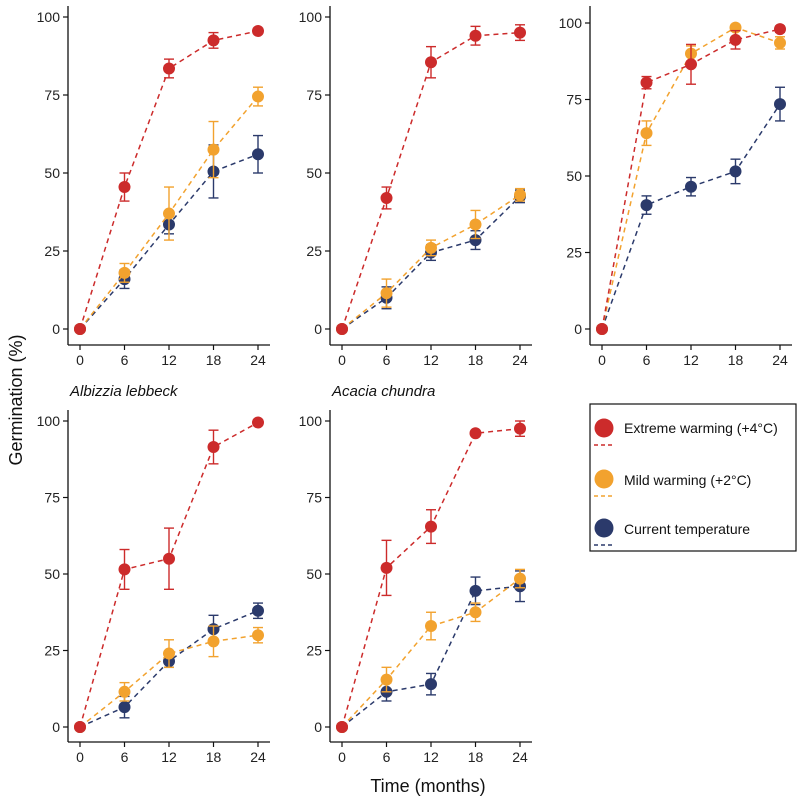  I want to click on legend-marker-extreme, so click(604, 428).